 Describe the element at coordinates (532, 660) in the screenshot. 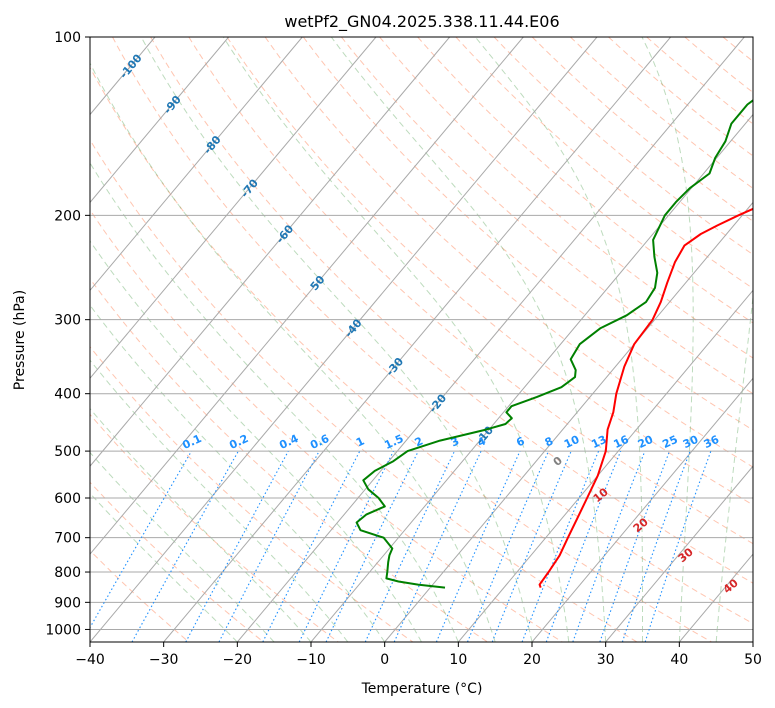

I see `x-tick-label: 20` at that location.